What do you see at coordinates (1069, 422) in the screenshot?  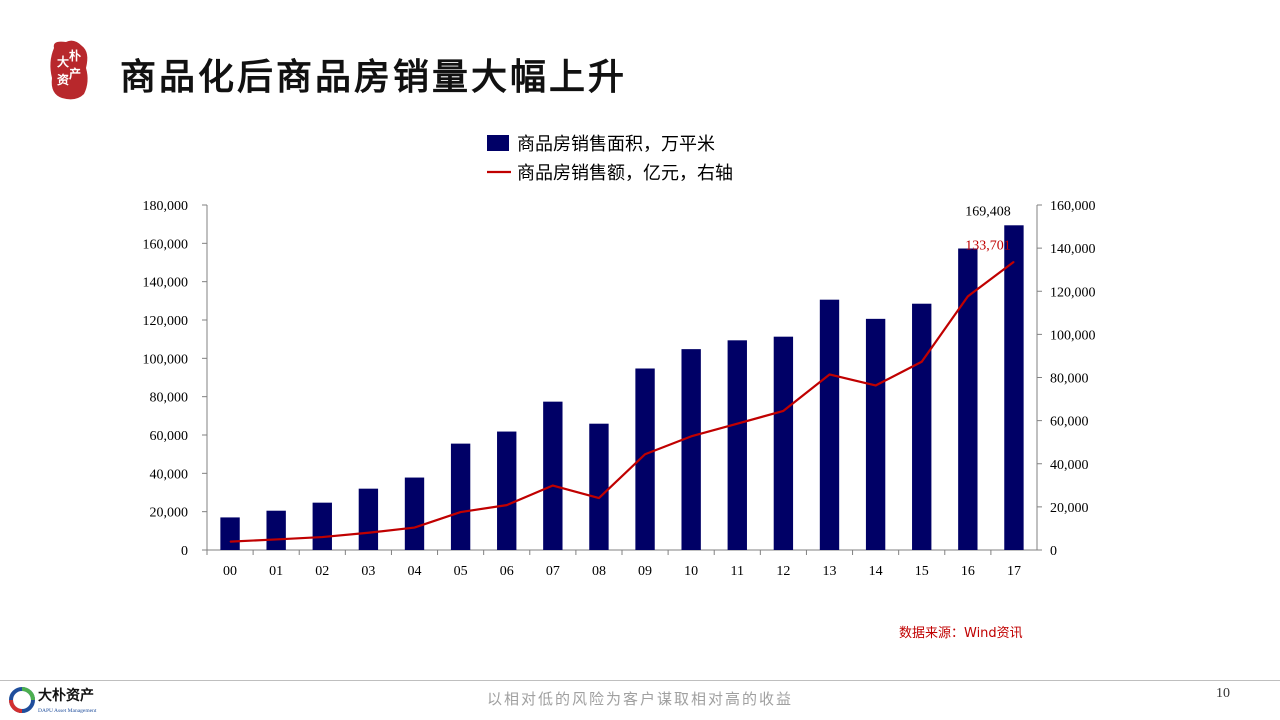 I see `right-tick-label: 60,000` at bounding box center [1069, 422].